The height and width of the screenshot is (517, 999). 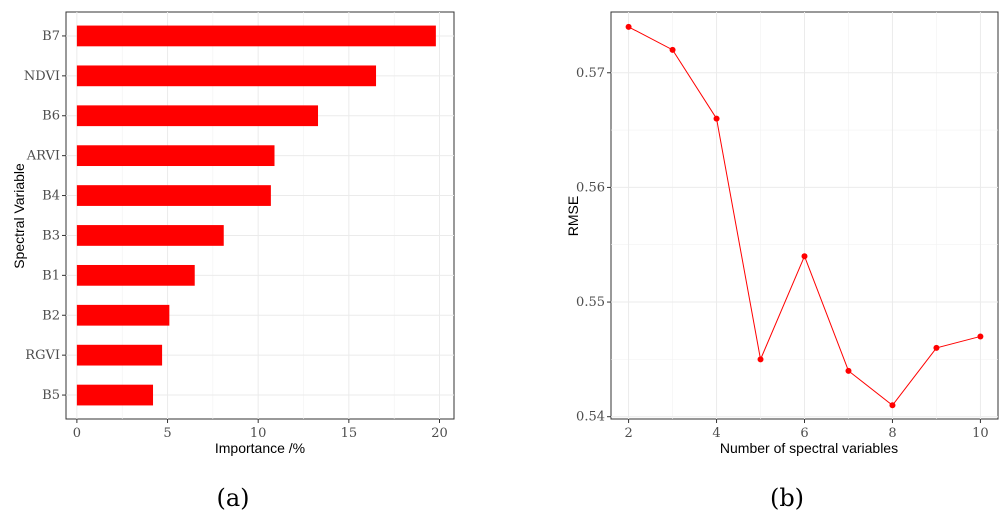 I want to click on y-tick-label: B6, so click(x=51, y=116).